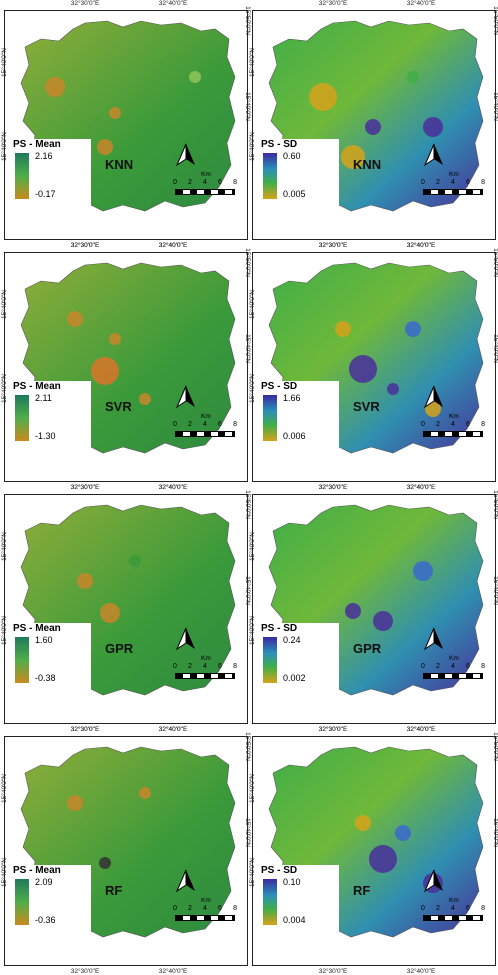  I want to click on legend-min-value: 0.006, so click(294, 436).